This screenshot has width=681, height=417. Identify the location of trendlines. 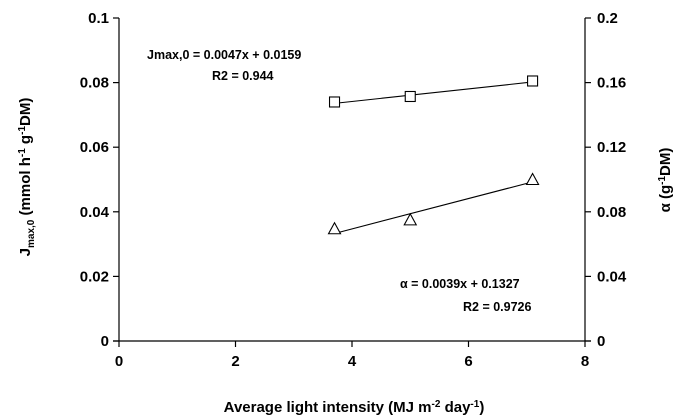
(433, 158).